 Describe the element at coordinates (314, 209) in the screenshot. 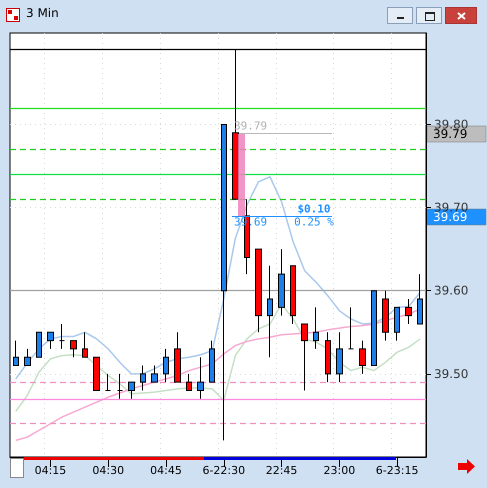

I see `annotation: $0.10` at that location.